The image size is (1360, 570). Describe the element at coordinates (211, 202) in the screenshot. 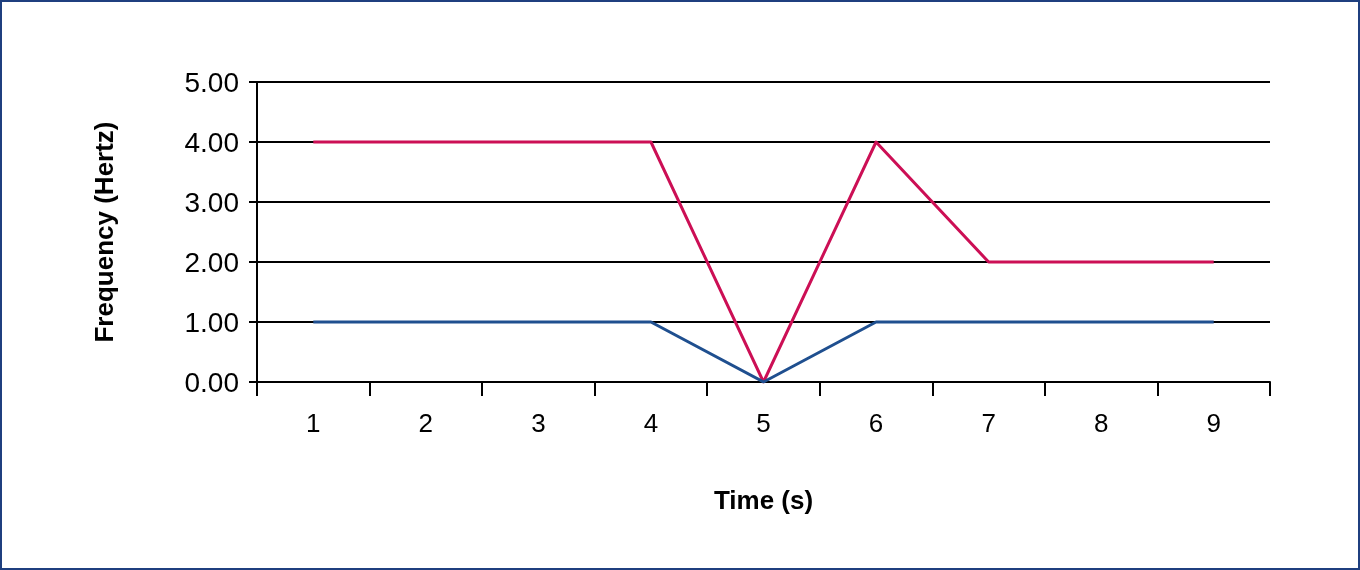

I see `y-tick-label: 3.00` at that location.